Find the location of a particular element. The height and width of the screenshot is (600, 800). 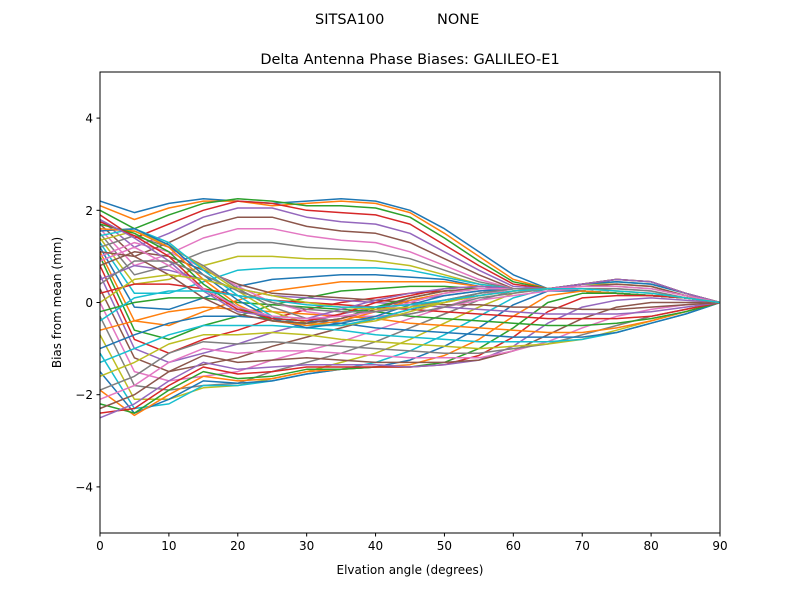

x-tick-label: 0 is located at coordinates (100, 546).